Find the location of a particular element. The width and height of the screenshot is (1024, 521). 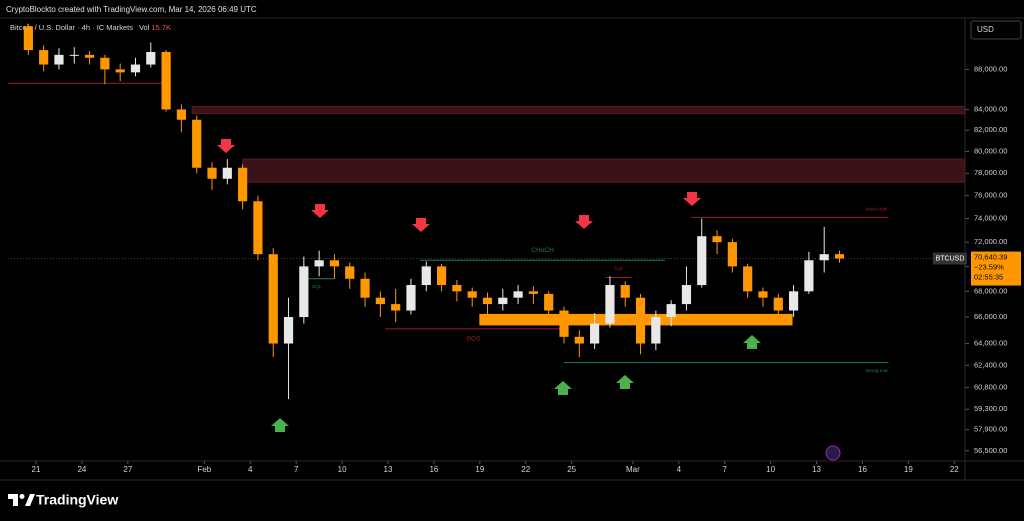

symbol-box is located at coordinates (950, 258).